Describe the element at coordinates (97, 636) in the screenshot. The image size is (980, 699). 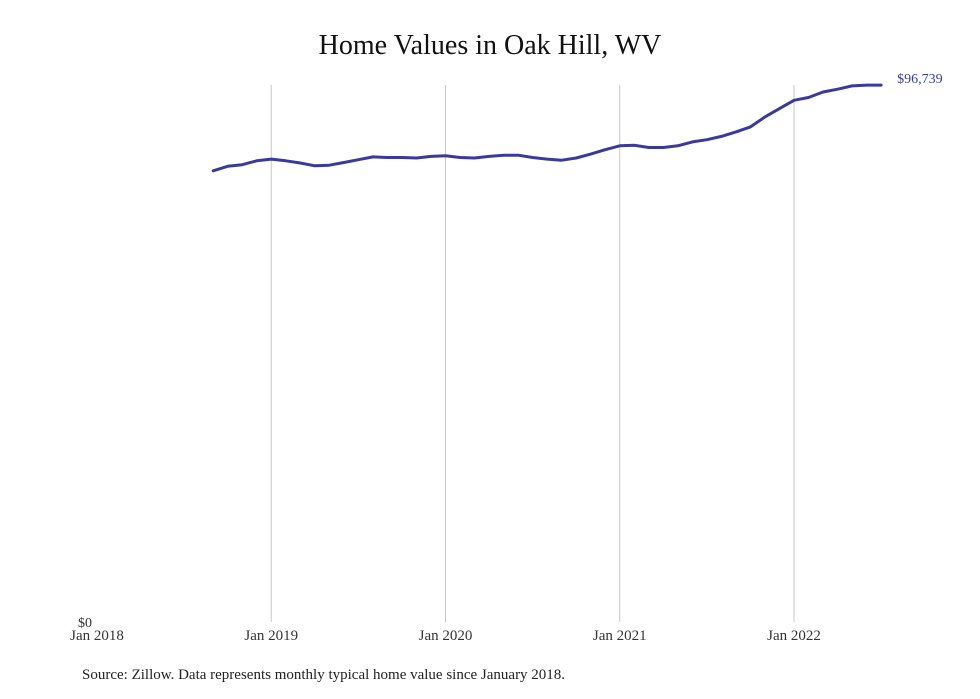
I see `x-tick-label: Jan 2018` at that location.